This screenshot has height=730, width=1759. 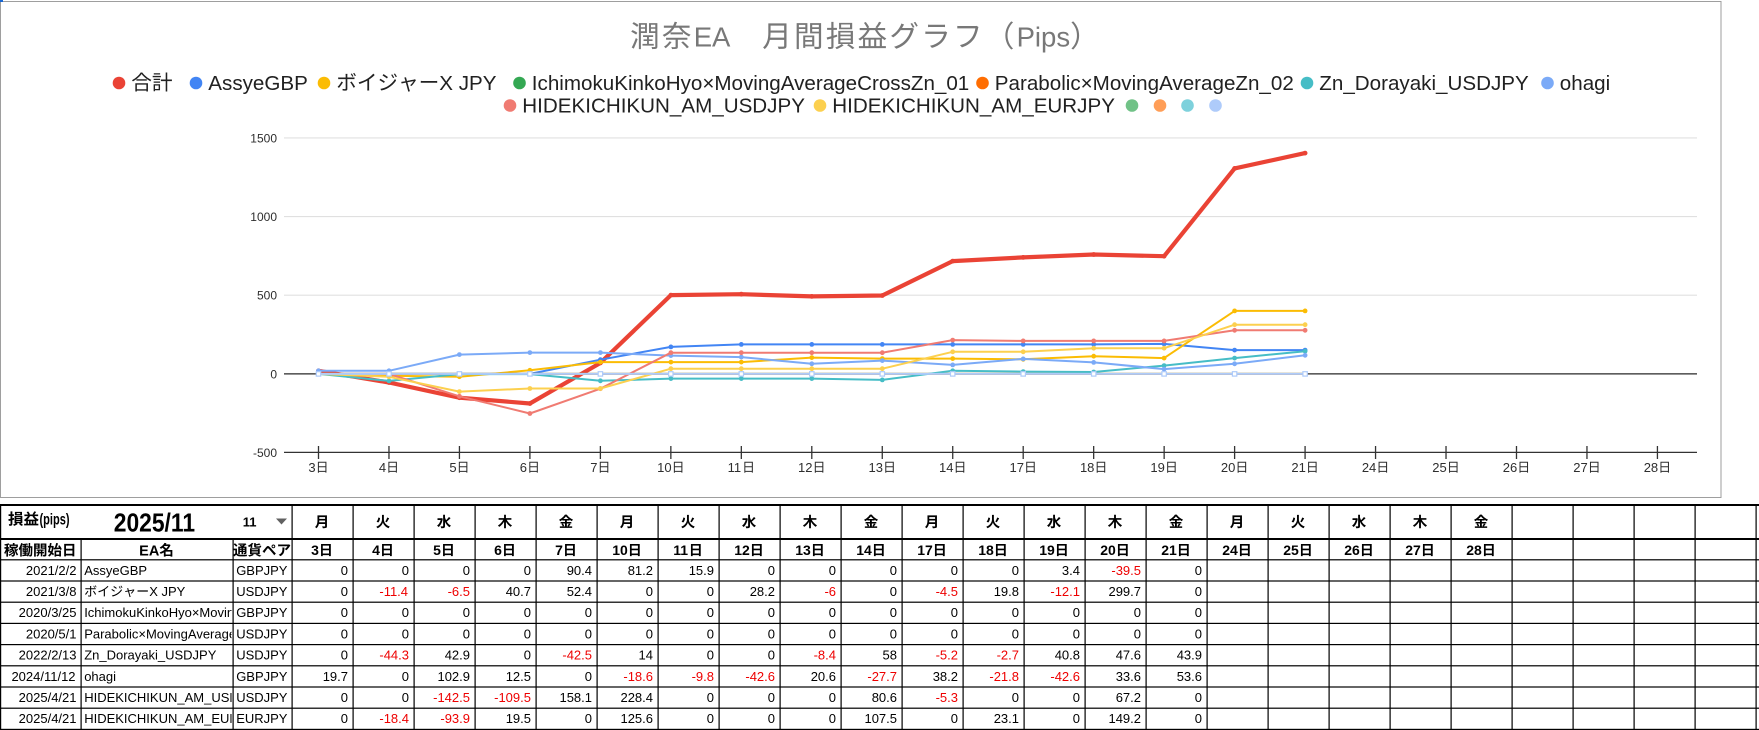 What do you see at coordinates (664, 467) in the screenshot?
I see `svg-text: 10` at bounding box center [664, 467].